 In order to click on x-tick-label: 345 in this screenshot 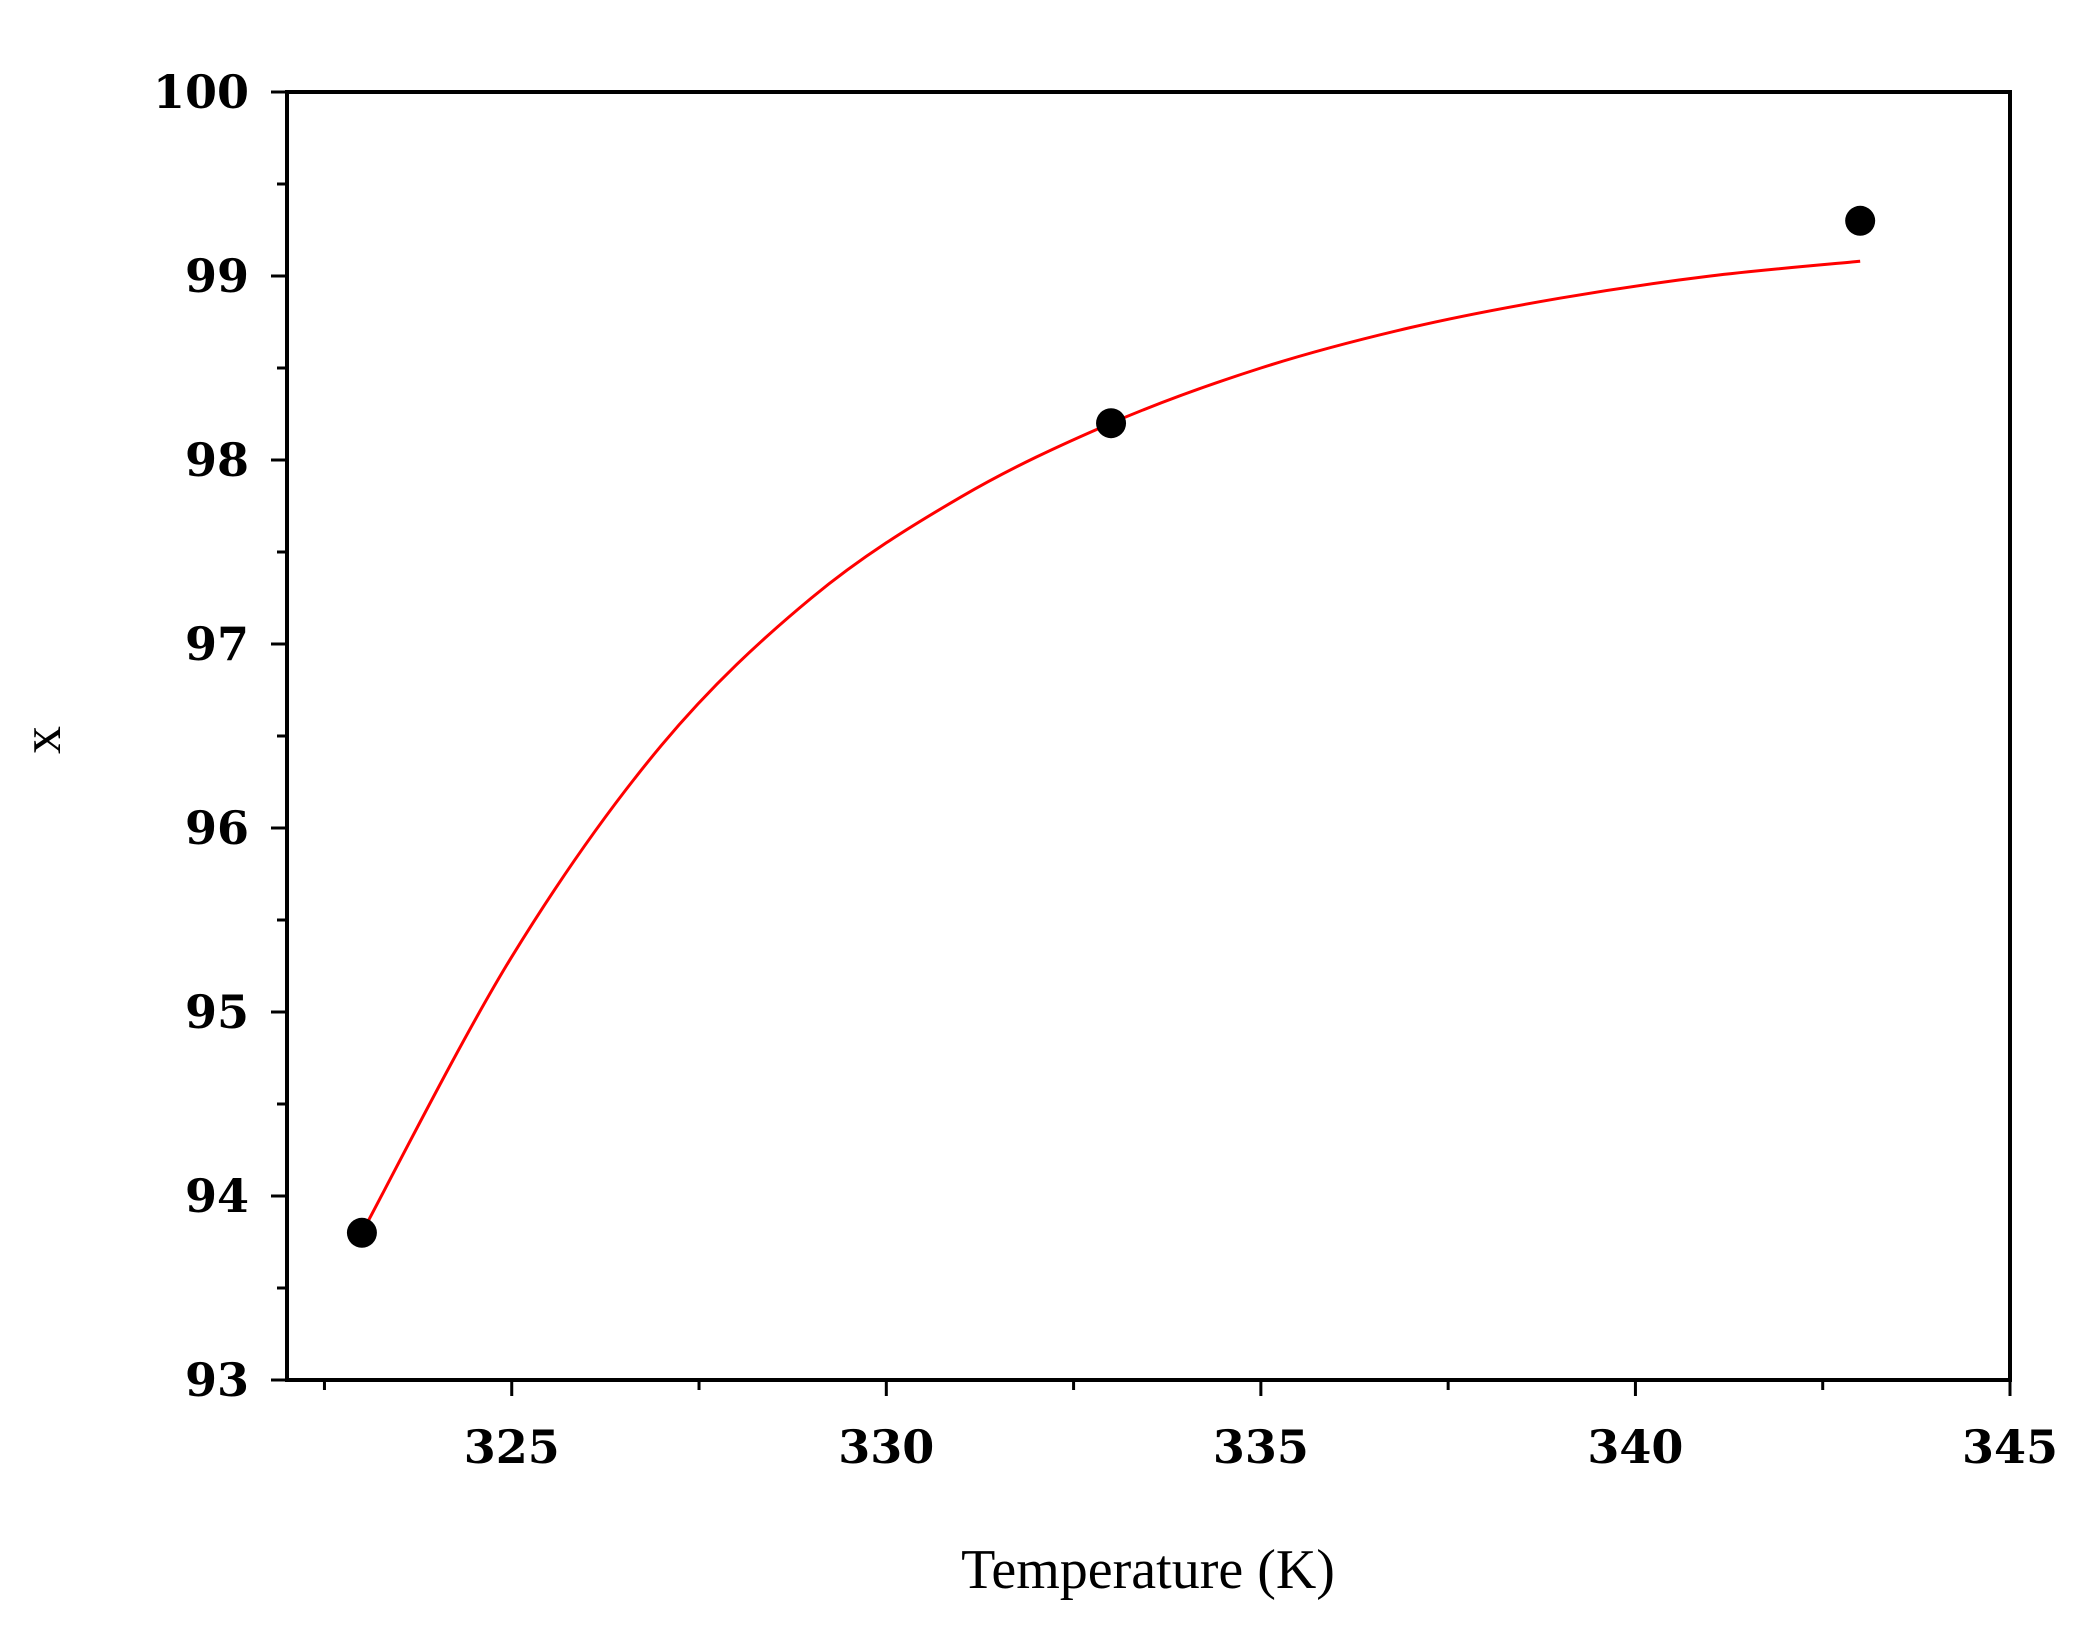, I will do `click(2010, 1447)`.